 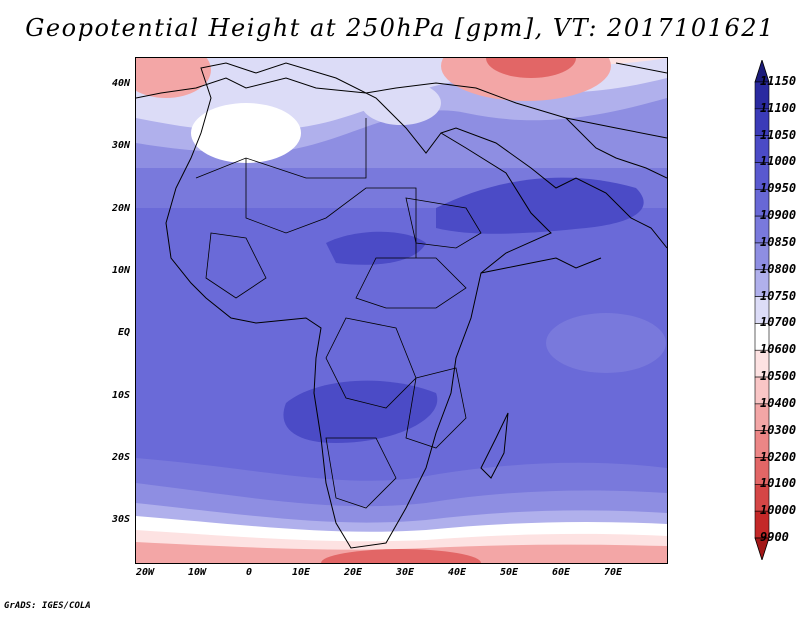 I want to click on colorbar, so click(x=762, y=310).